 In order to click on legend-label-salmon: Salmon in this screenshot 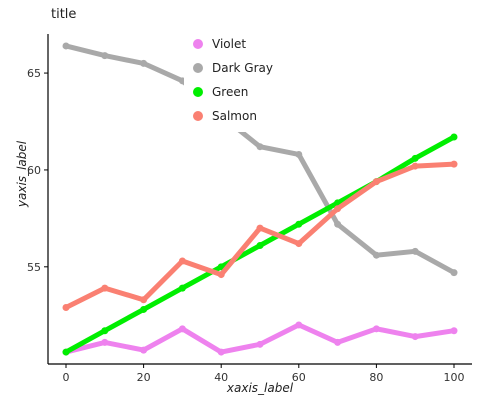, I will do `click(234, 116)`.